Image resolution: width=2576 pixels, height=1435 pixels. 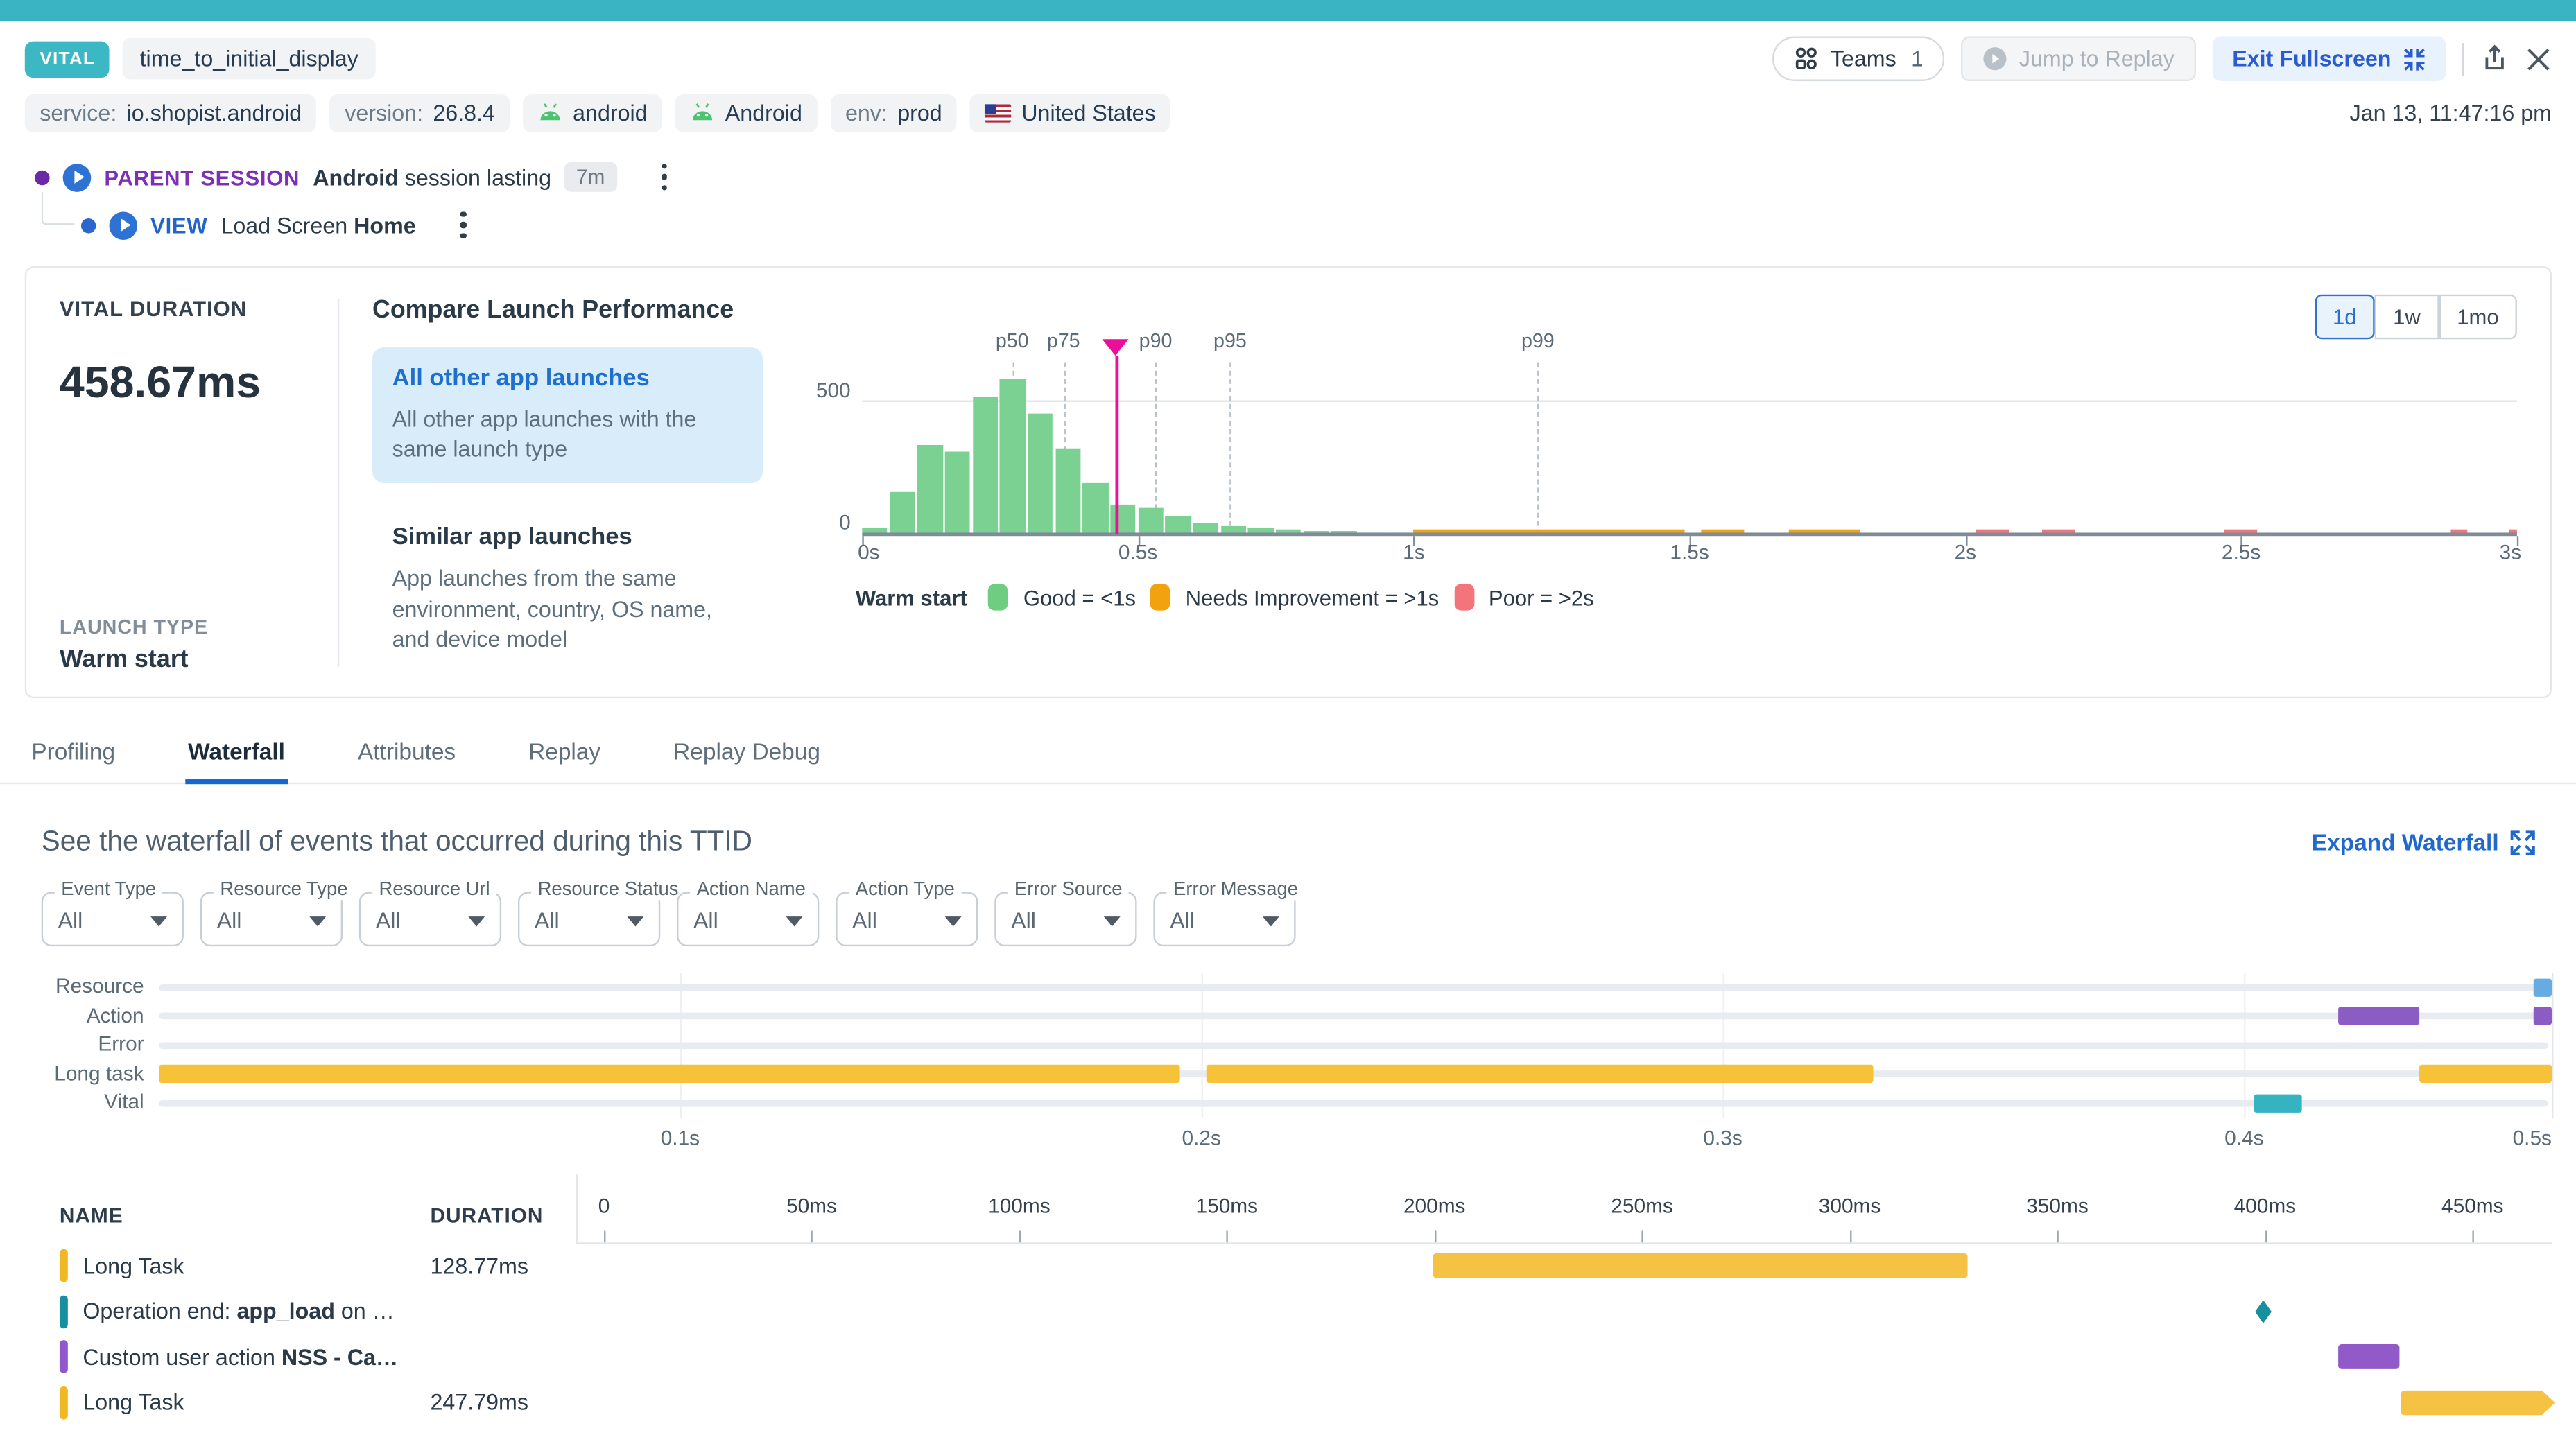 What do you see at coordinates (2477, 317) in the screenshot?
I see `range-1mo-button: 1mo` at bounding box center [2477, 317].